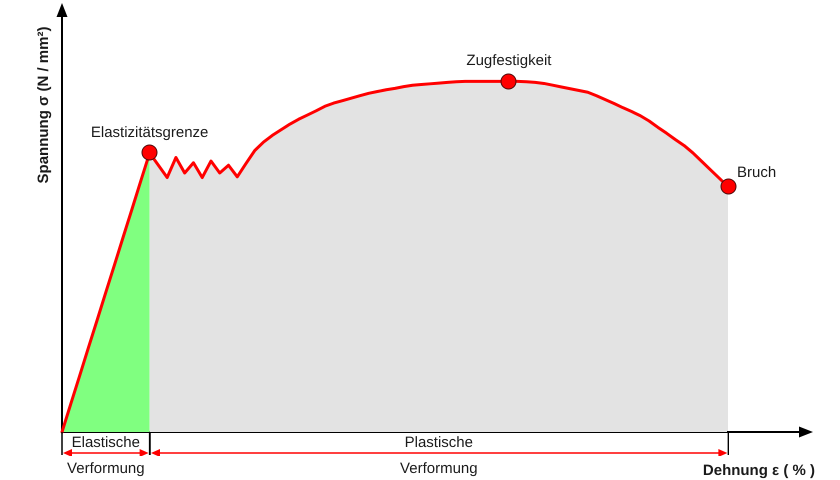 The image size is (840, 480). I want to click on annotation: Zugfestigkeit, so click(509, 61).